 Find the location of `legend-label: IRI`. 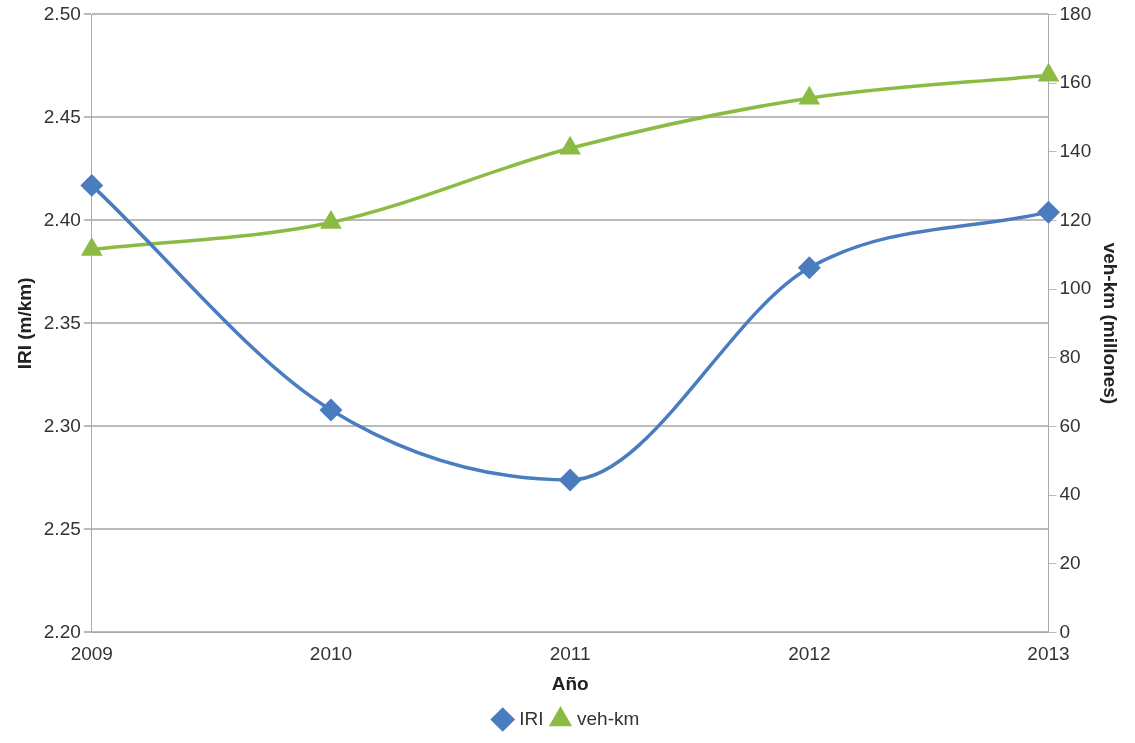

legend-label: IRI is located at coordinates (531, 718).